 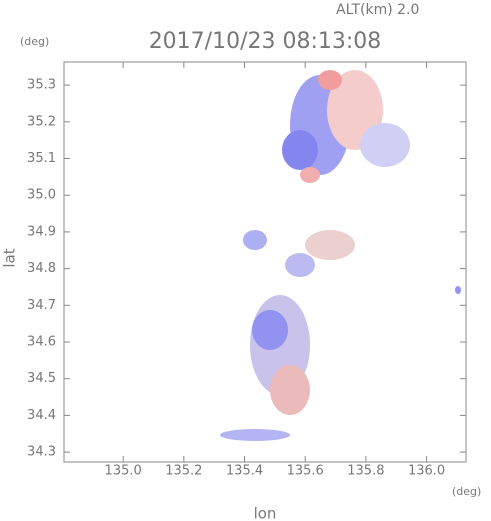 I want to click on x-tick-label: 136.0, so click(x=426, y=471).